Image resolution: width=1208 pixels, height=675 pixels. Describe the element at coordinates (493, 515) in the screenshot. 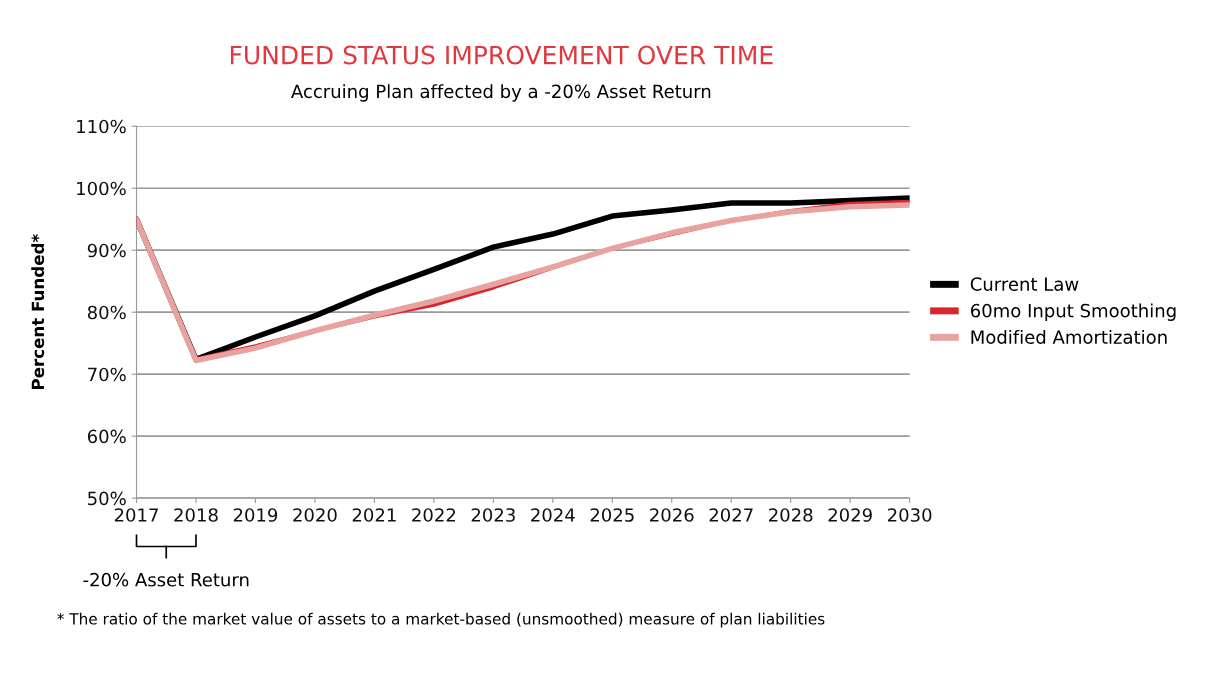

I see `x-tick-label: 2023` at that location.